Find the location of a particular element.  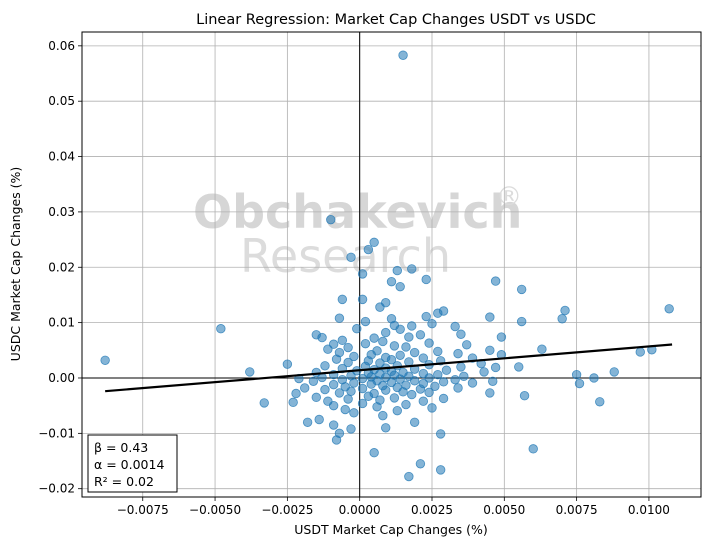

stats-box-border is located at coordinates (132, 463).